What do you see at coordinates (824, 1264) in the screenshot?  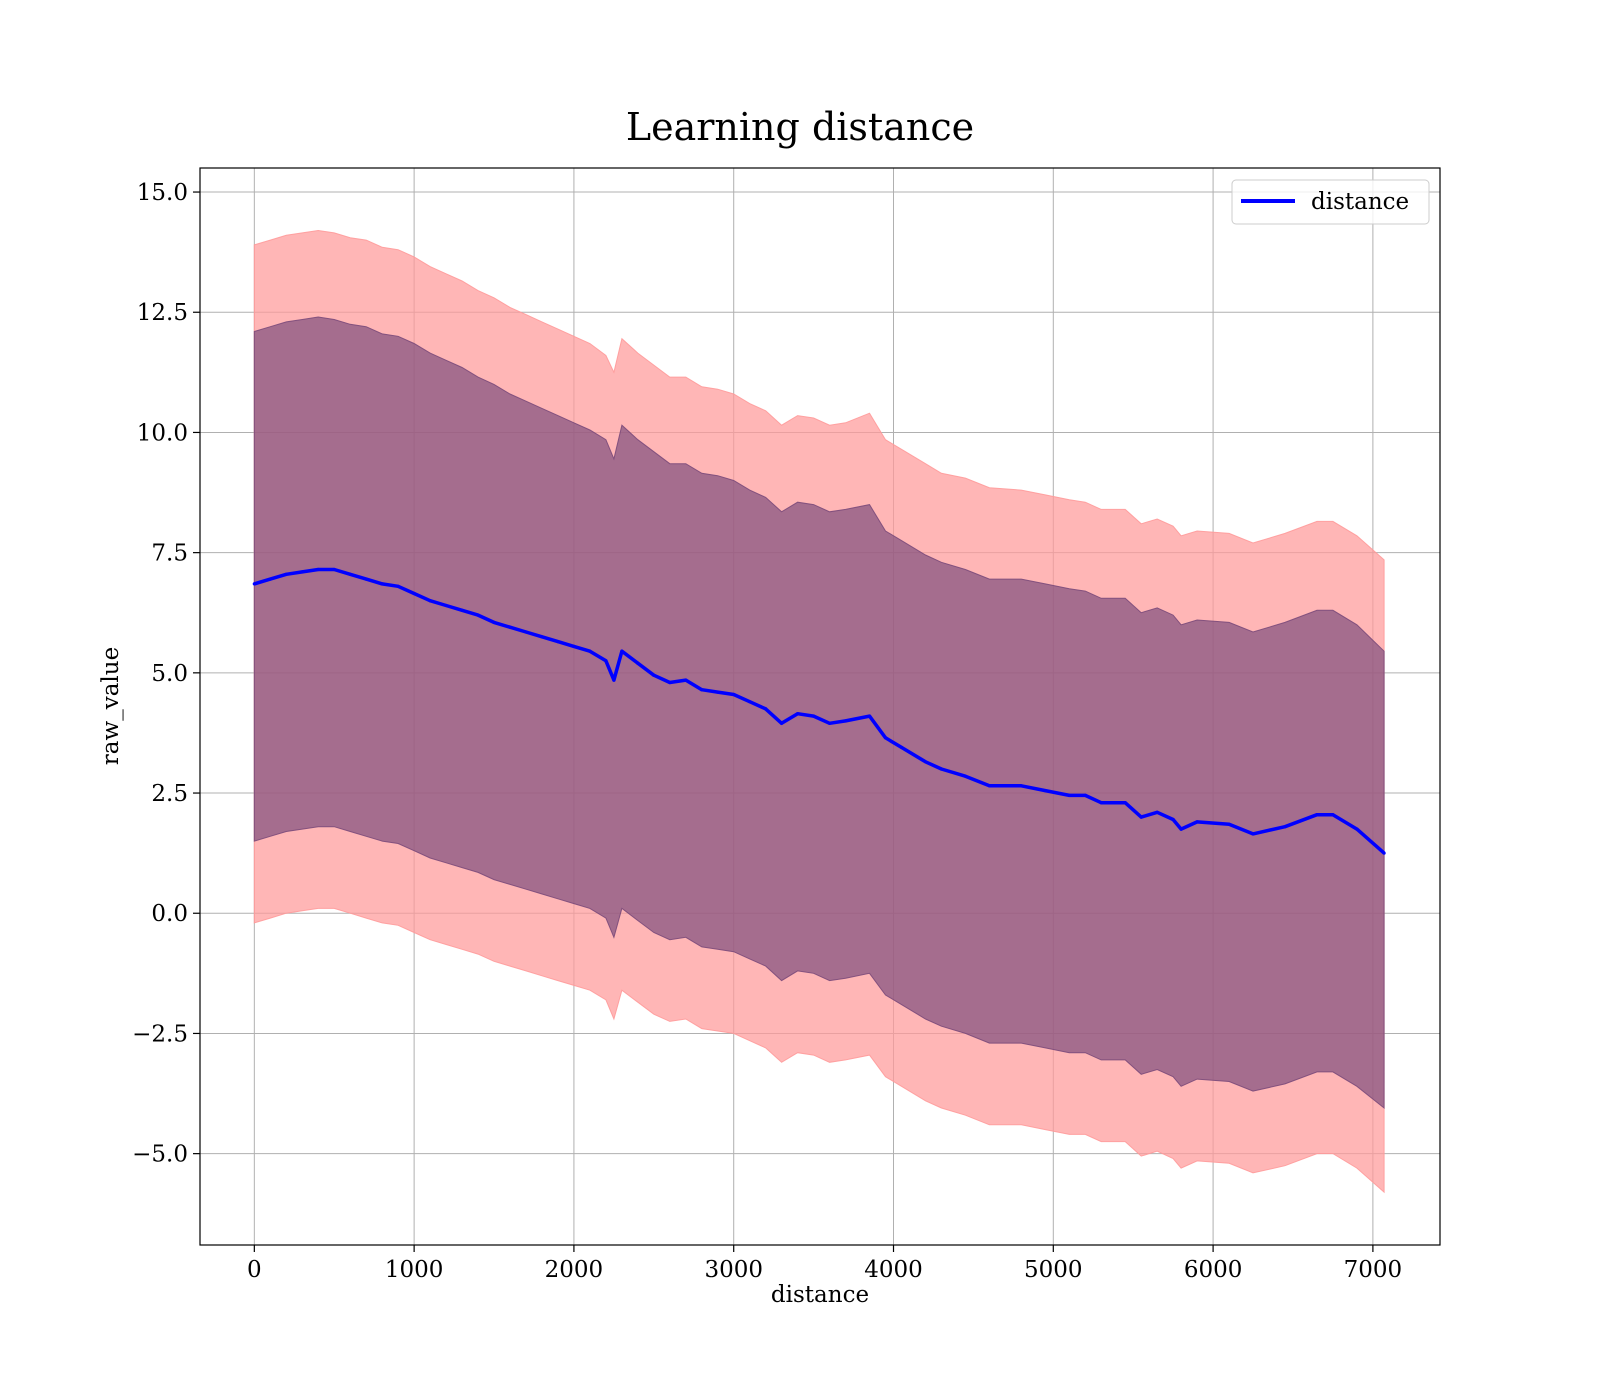 I see `x-axis-ticks: 0 1000 2000 3000 4000 5000 6000 7000` at bounding box center [824, 1264].